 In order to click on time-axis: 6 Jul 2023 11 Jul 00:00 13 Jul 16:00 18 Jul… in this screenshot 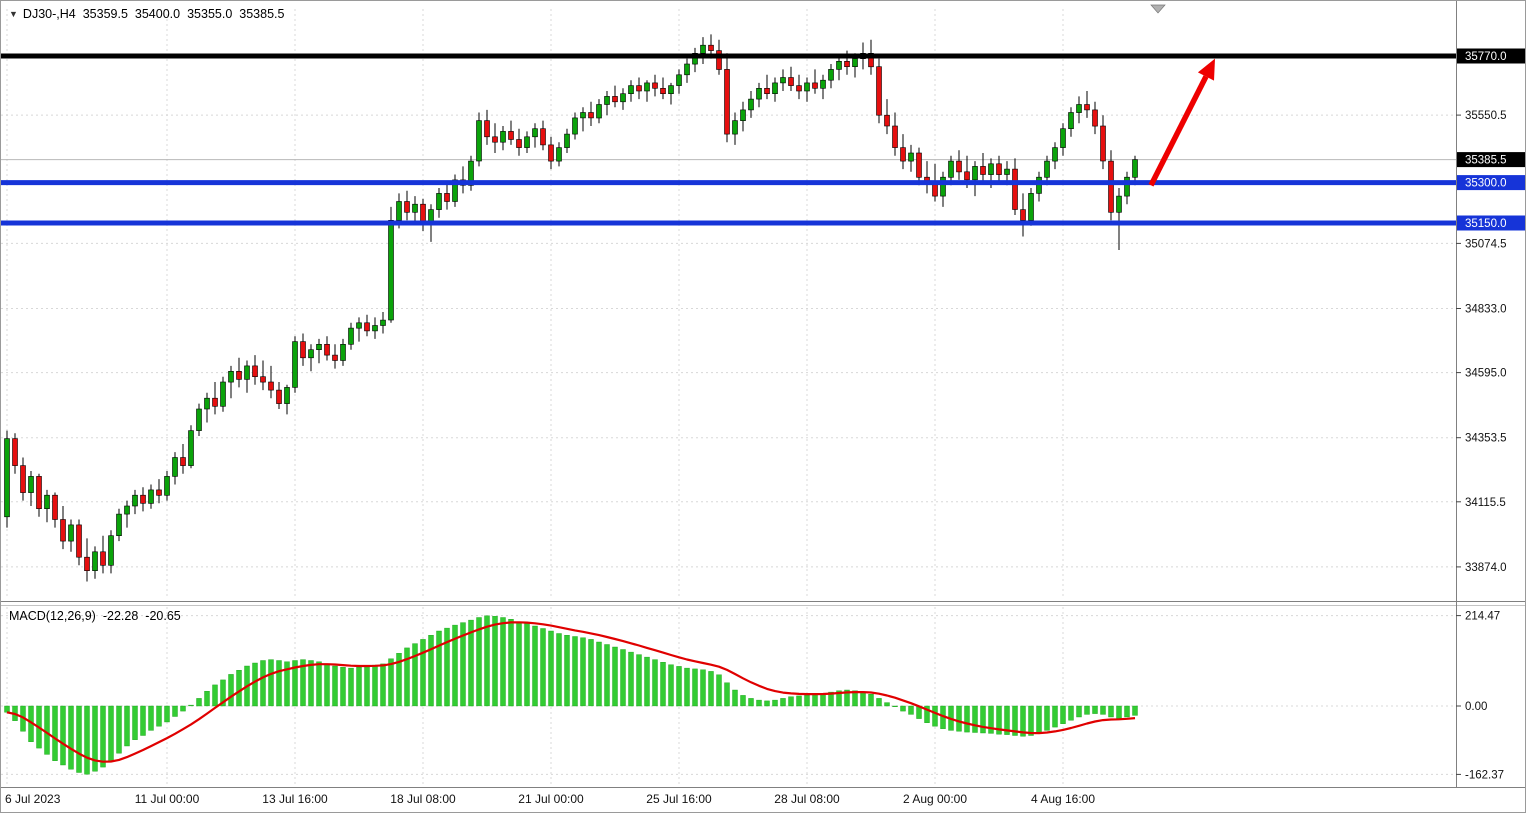, I will do `click(550, 799)`.